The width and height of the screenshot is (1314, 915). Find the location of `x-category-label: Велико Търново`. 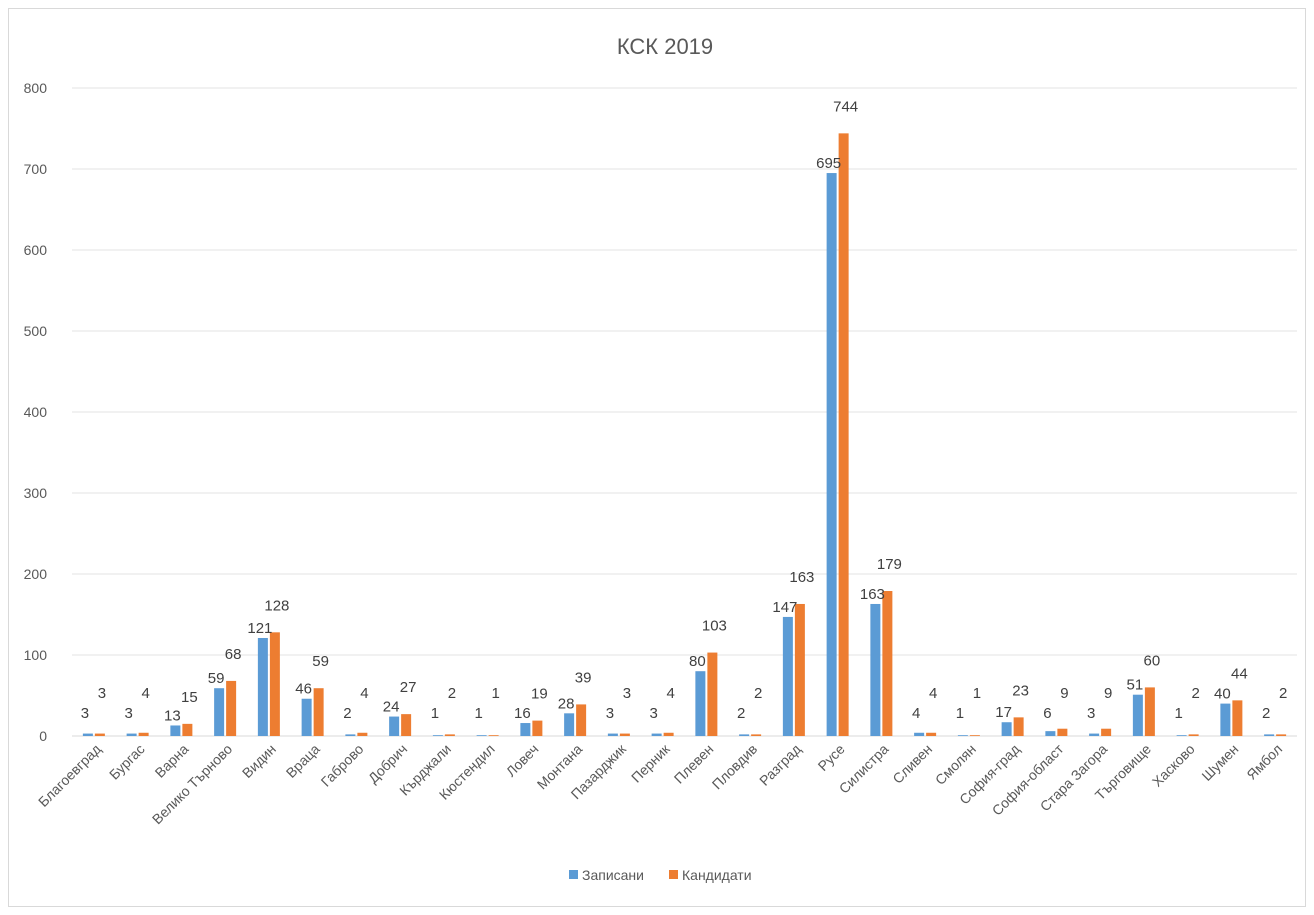

x-category-label: Велико Търново is located at coordinates (192, 784).